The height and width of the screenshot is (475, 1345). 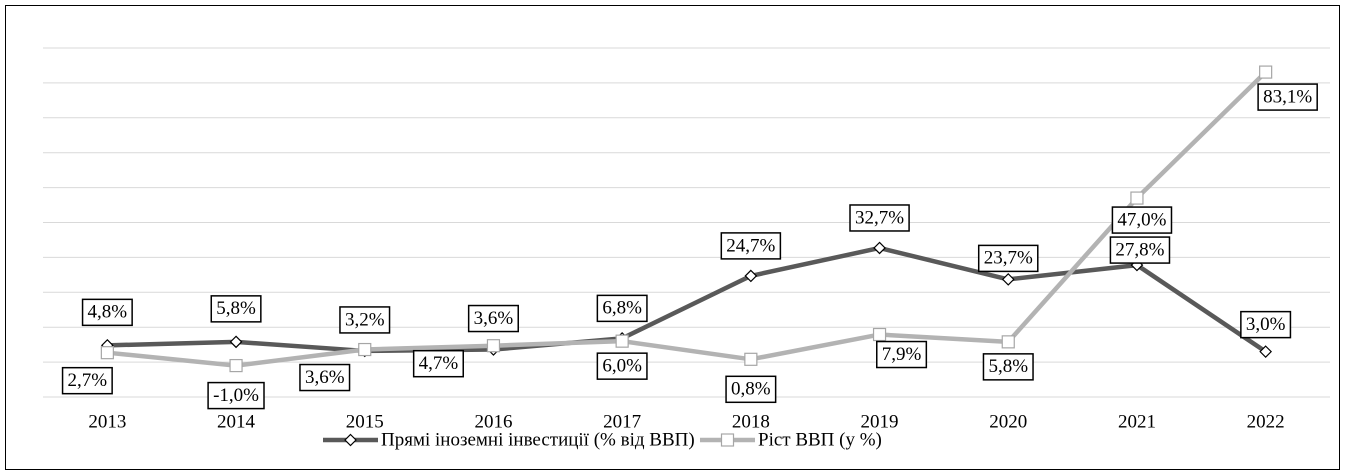 I want to click on data-label: 83,1%, so click(x=1287, y=97).